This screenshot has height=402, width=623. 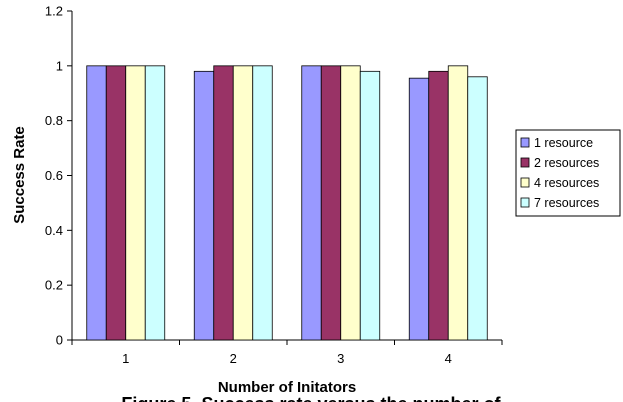 I want to click on x-tick-label: 1, so click(x=125, y=358).